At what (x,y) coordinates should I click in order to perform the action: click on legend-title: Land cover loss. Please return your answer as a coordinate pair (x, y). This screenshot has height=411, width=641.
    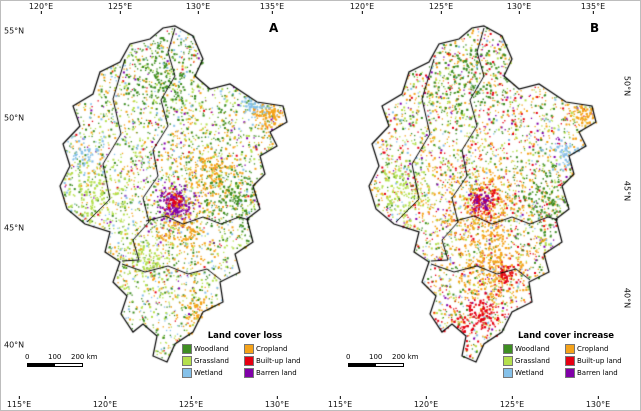
    Looking at the image, I should click on (245, 336).